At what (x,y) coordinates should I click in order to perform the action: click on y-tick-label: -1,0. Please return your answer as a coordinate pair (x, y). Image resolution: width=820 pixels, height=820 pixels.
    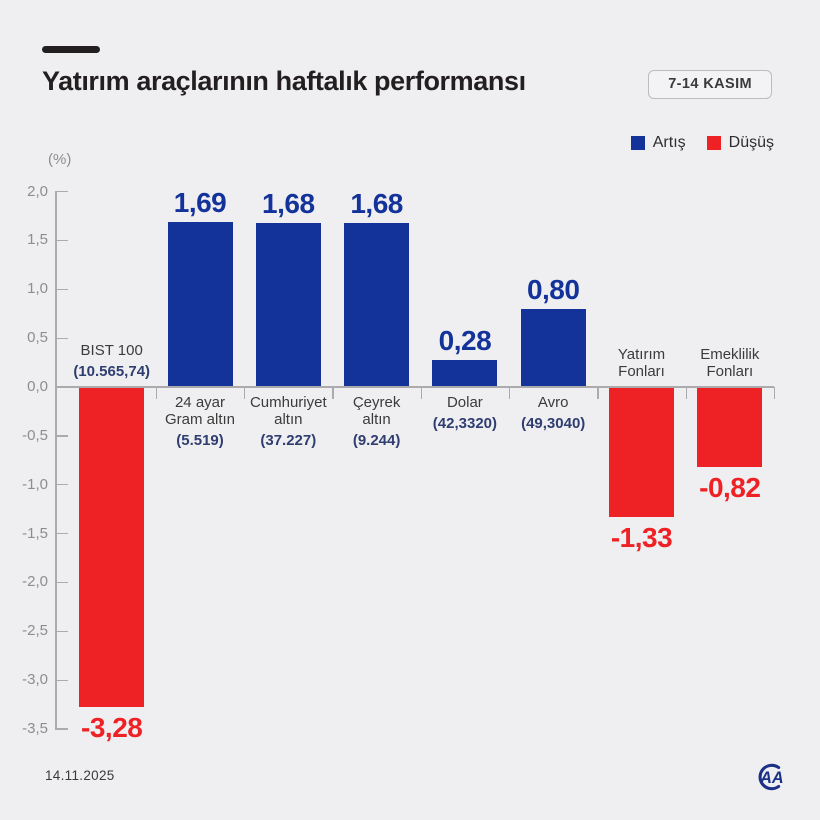
    Looking at the image, I should click on (35, 484).